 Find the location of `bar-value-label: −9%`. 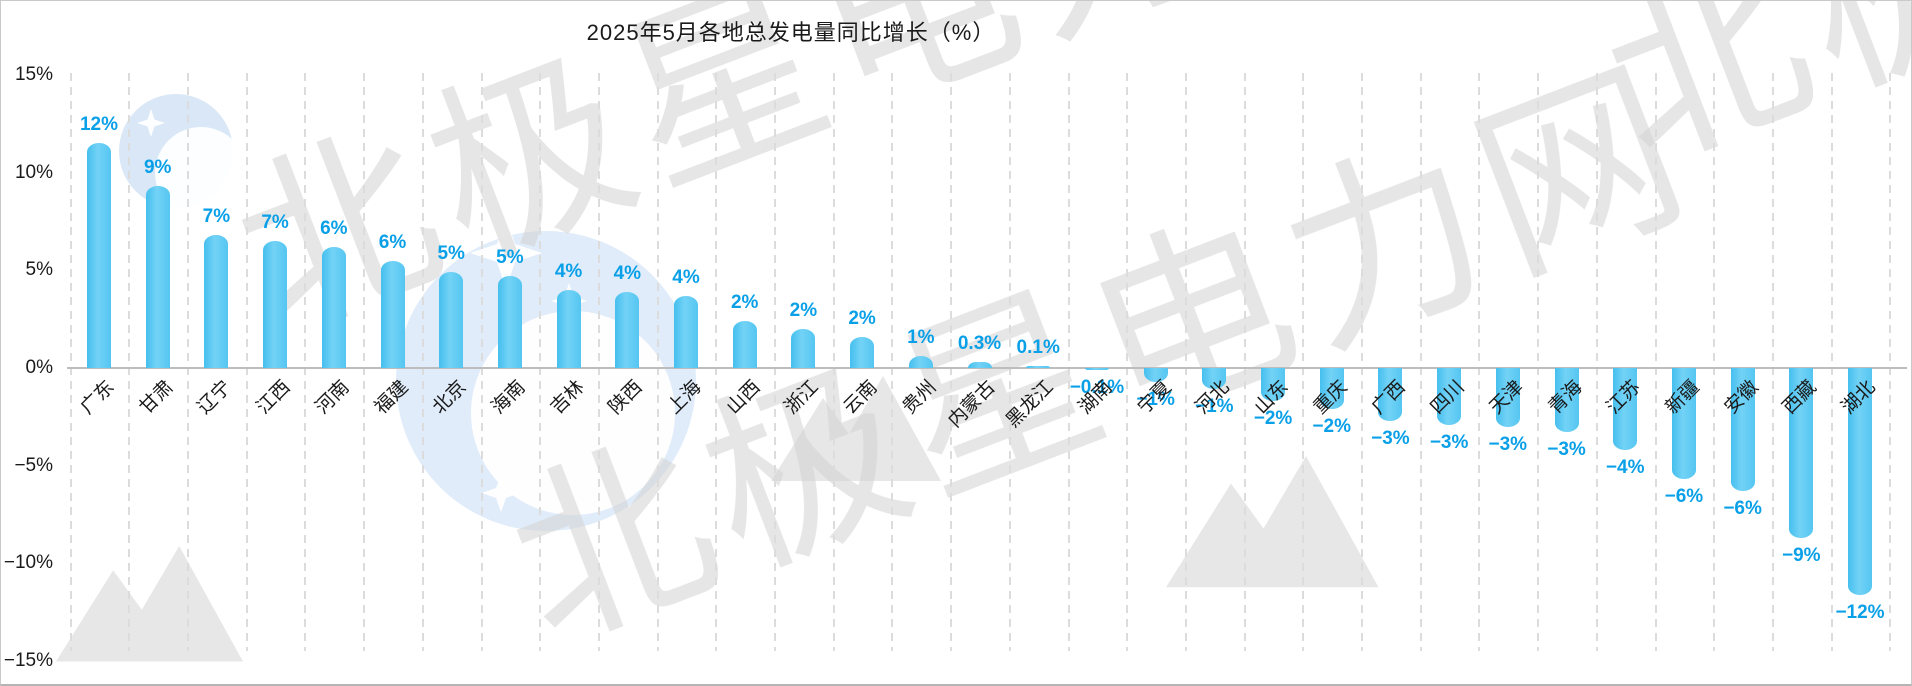

bar-value-label: −9% is located at coordinates (1801, 555).